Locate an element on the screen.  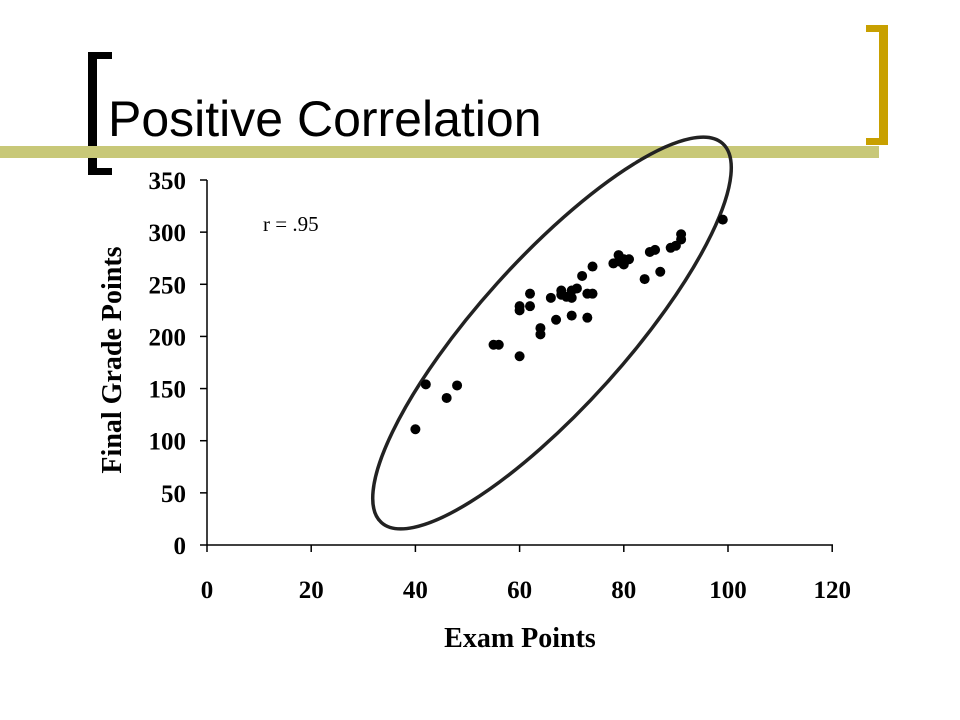
x-tick-label: 20 is located at coordinates (311, 590).